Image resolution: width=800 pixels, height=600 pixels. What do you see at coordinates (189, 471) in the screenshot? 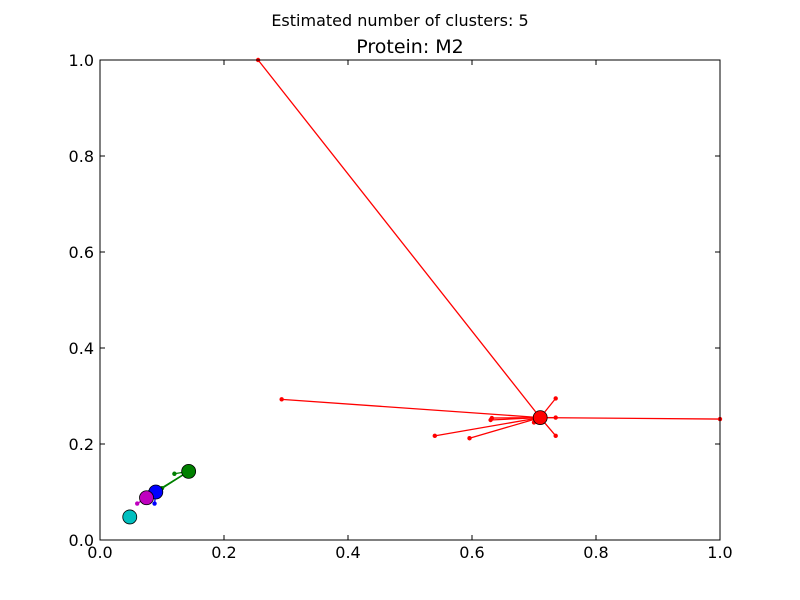
I see `cluster-1-center` at bounding box center [189, 471].